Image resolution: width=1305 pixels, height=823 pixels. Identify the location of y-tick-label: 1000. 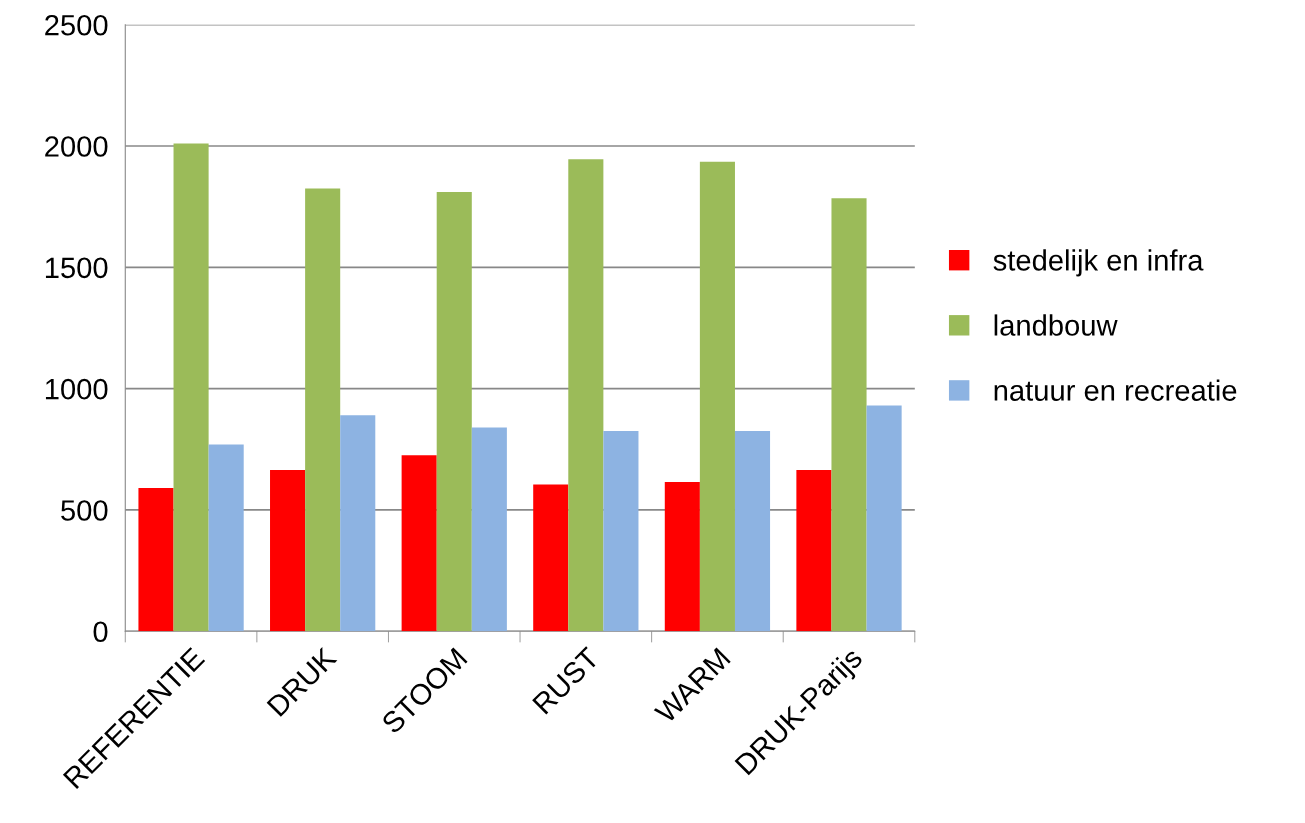
(76, 389).